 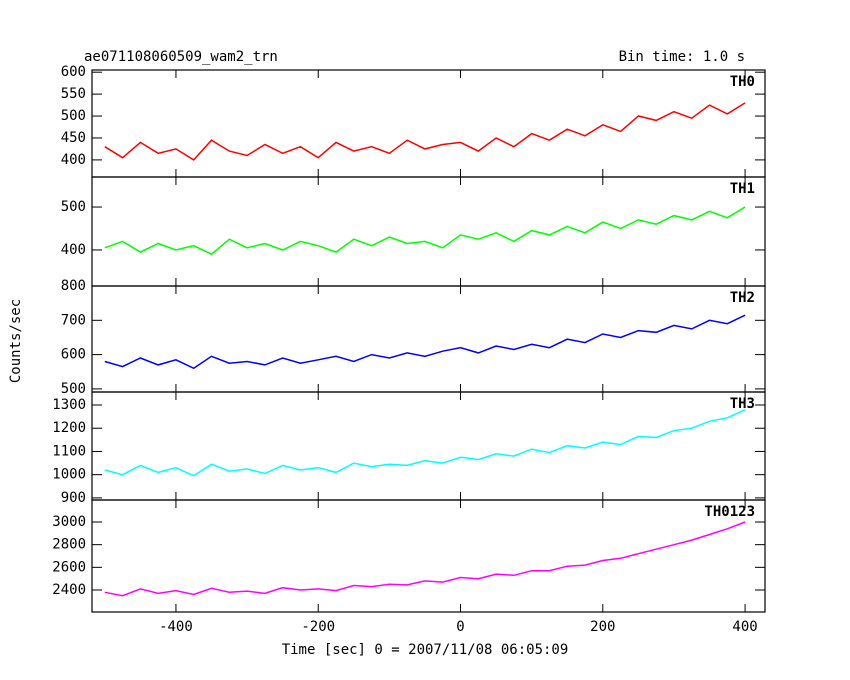 I want to click on x-tick-label: -200, so click(x=318, y=627).